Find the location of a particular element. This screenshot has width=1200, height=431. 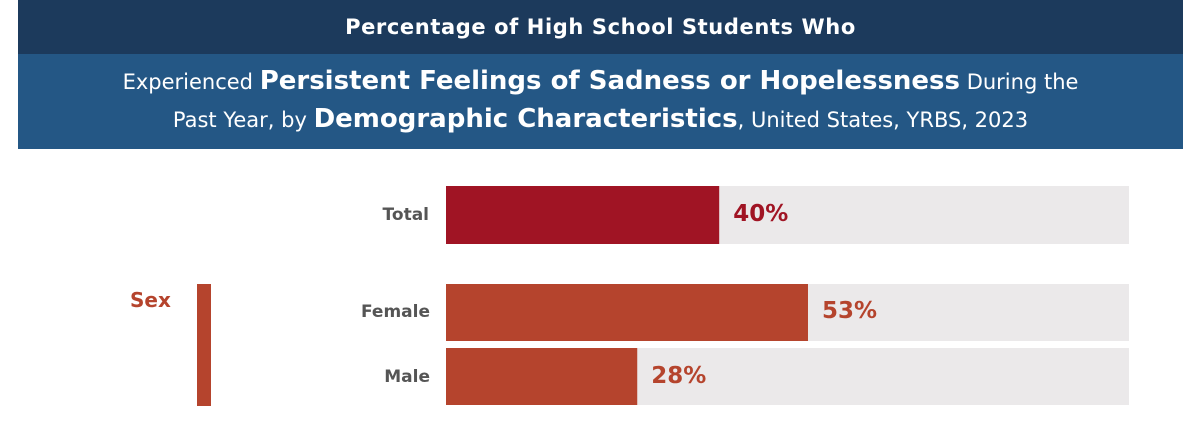

value-label-female: 53% is located at coordinates (849, 311).